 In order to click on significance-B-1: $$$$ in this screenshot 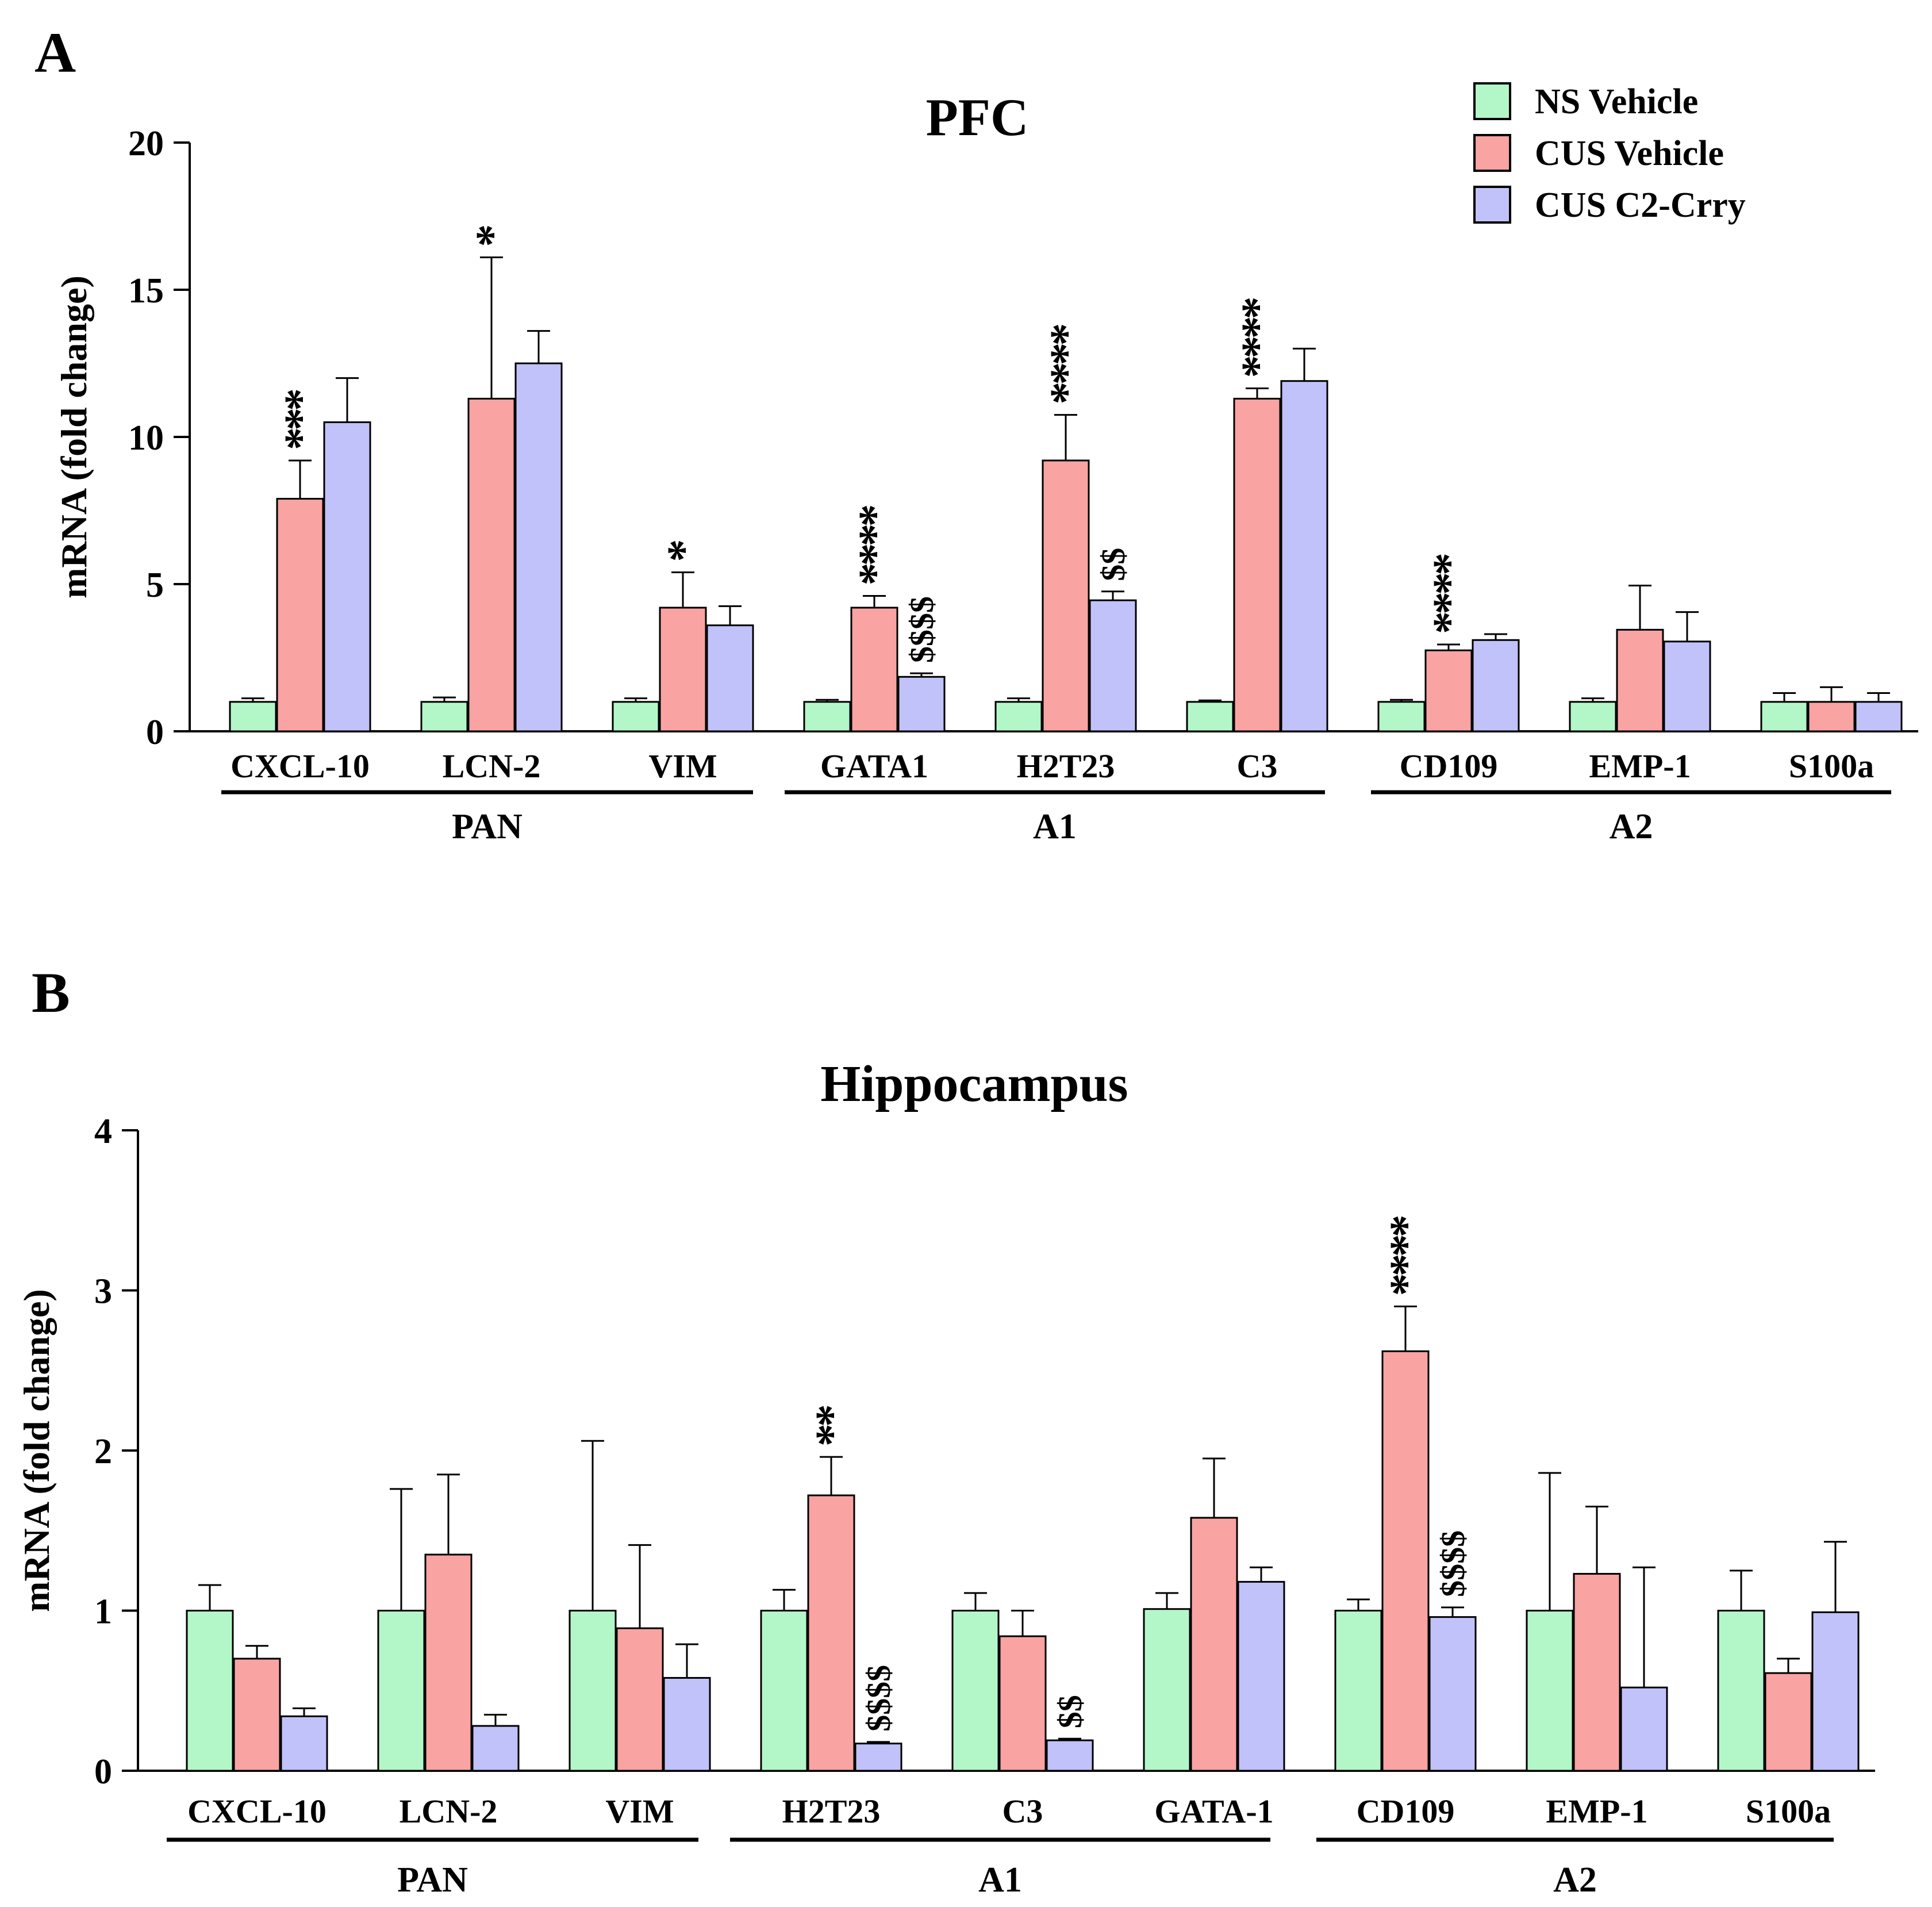, I will do `click(878, 1698)`.